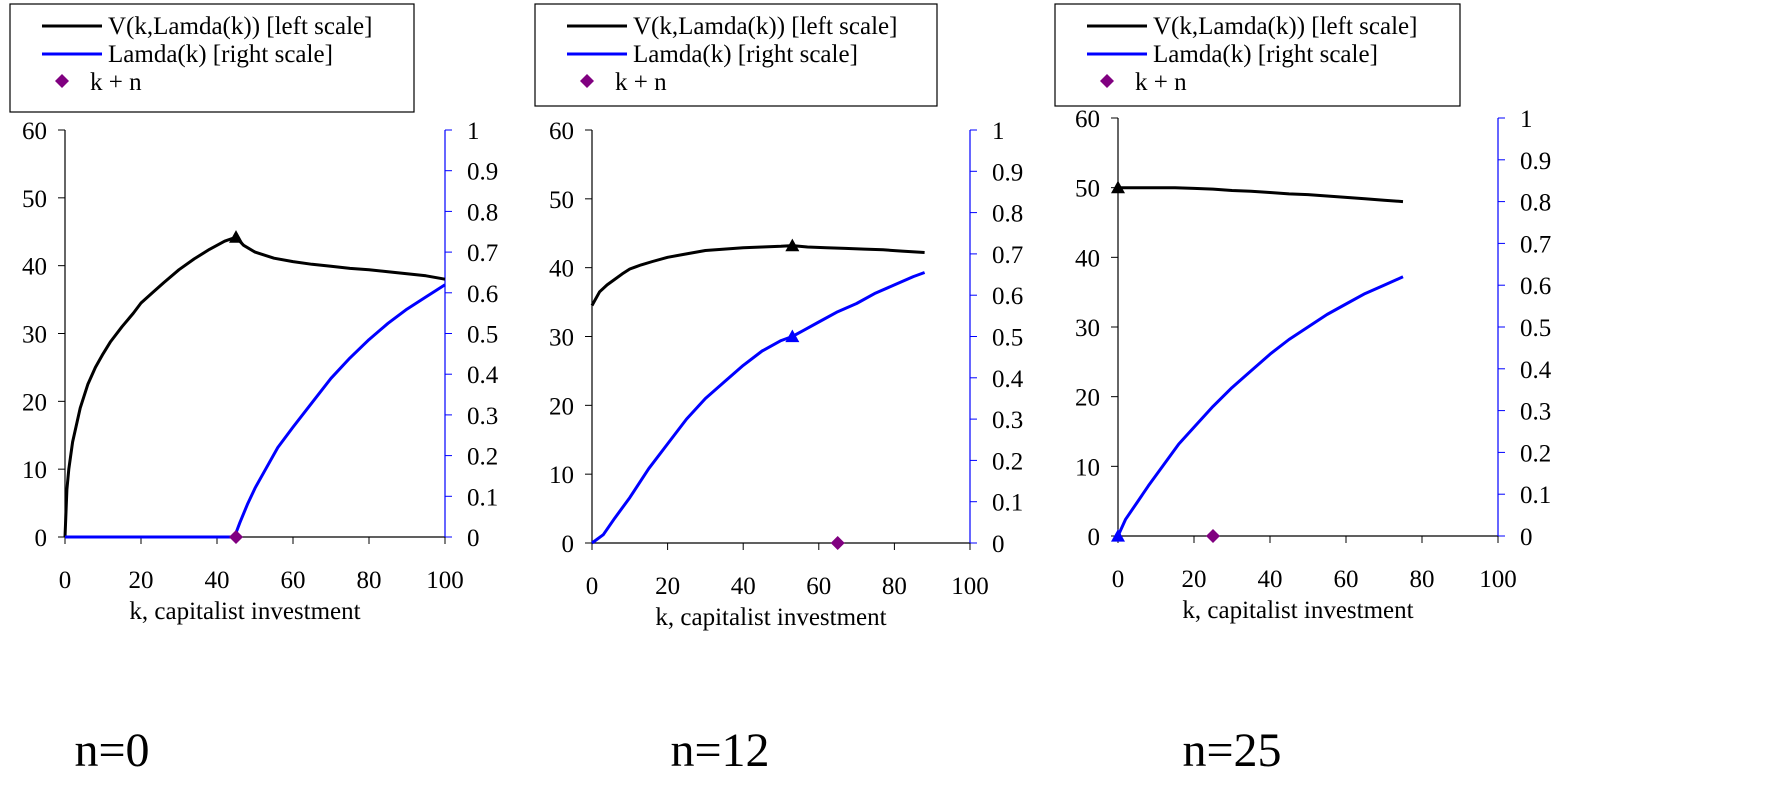 This screenshot has height=787, width=1767. I want to click on panel-label: n=25, so click(1231, 750).